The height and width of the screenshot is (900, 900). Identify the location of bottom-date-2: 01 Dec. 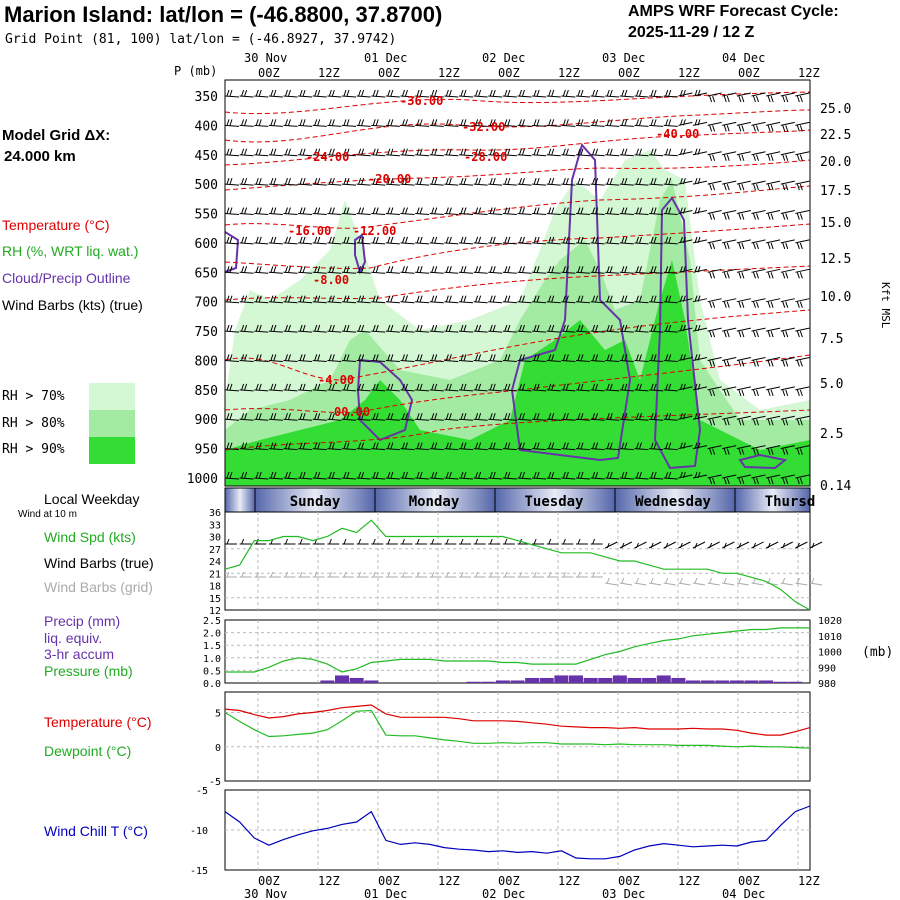
(385, 893).